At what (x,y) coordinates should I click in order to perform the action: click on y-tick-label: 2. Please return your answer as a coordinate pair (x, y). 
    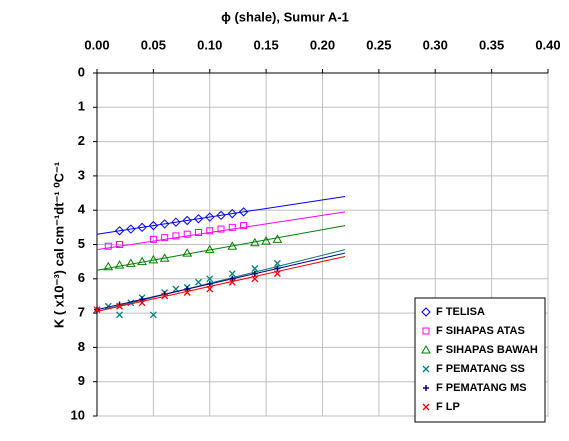
    Looking at the image, I should click on (81, 140).